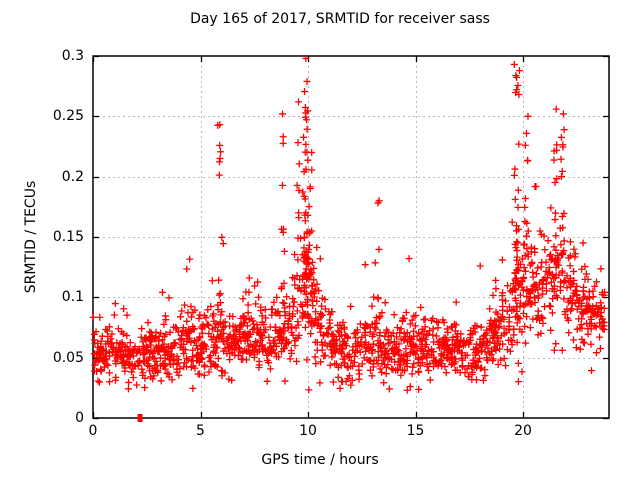  Describe the element at coordinates (200, 431) in the screenshot. I see `x-tick-label: 5` at that location.